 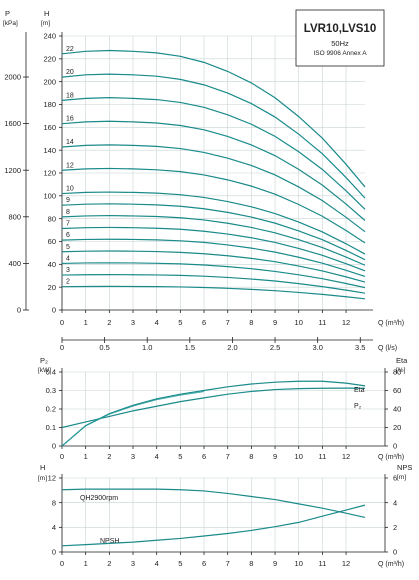 I want to click on curve-label-stage-20: 20, so click(x=70, y=72).